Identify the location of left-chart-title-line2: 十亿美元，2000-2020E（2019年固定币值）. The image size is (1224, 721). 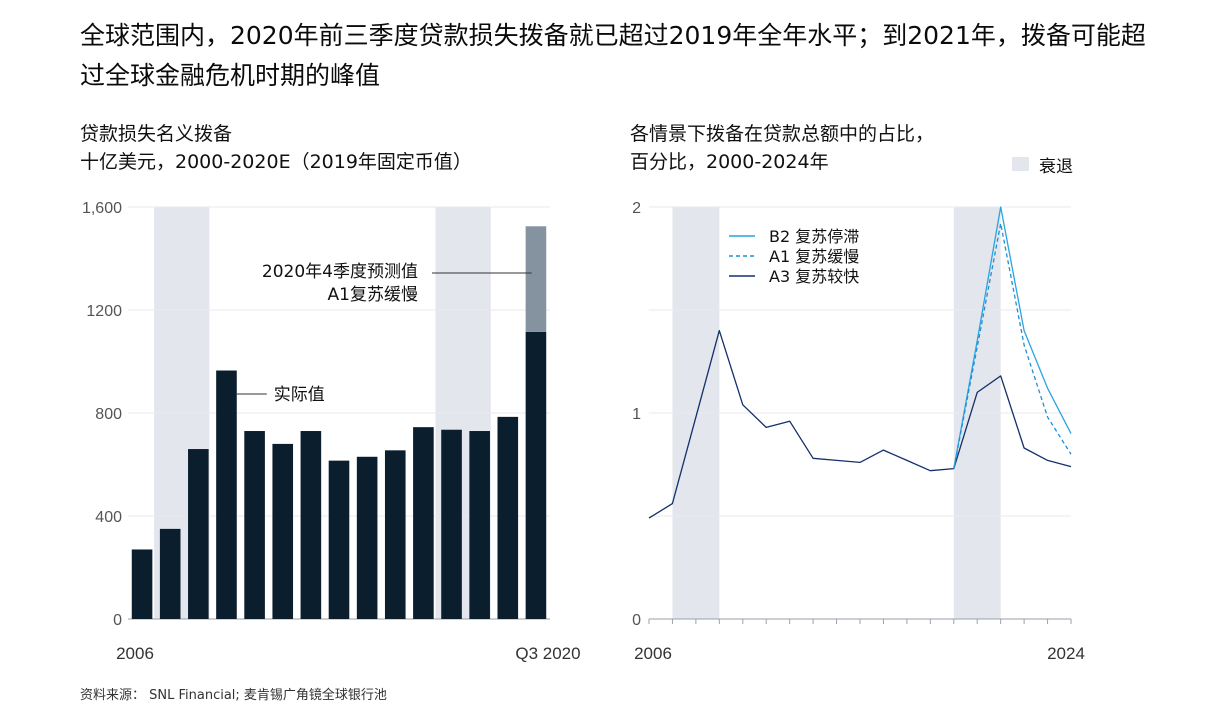
(276, 162).